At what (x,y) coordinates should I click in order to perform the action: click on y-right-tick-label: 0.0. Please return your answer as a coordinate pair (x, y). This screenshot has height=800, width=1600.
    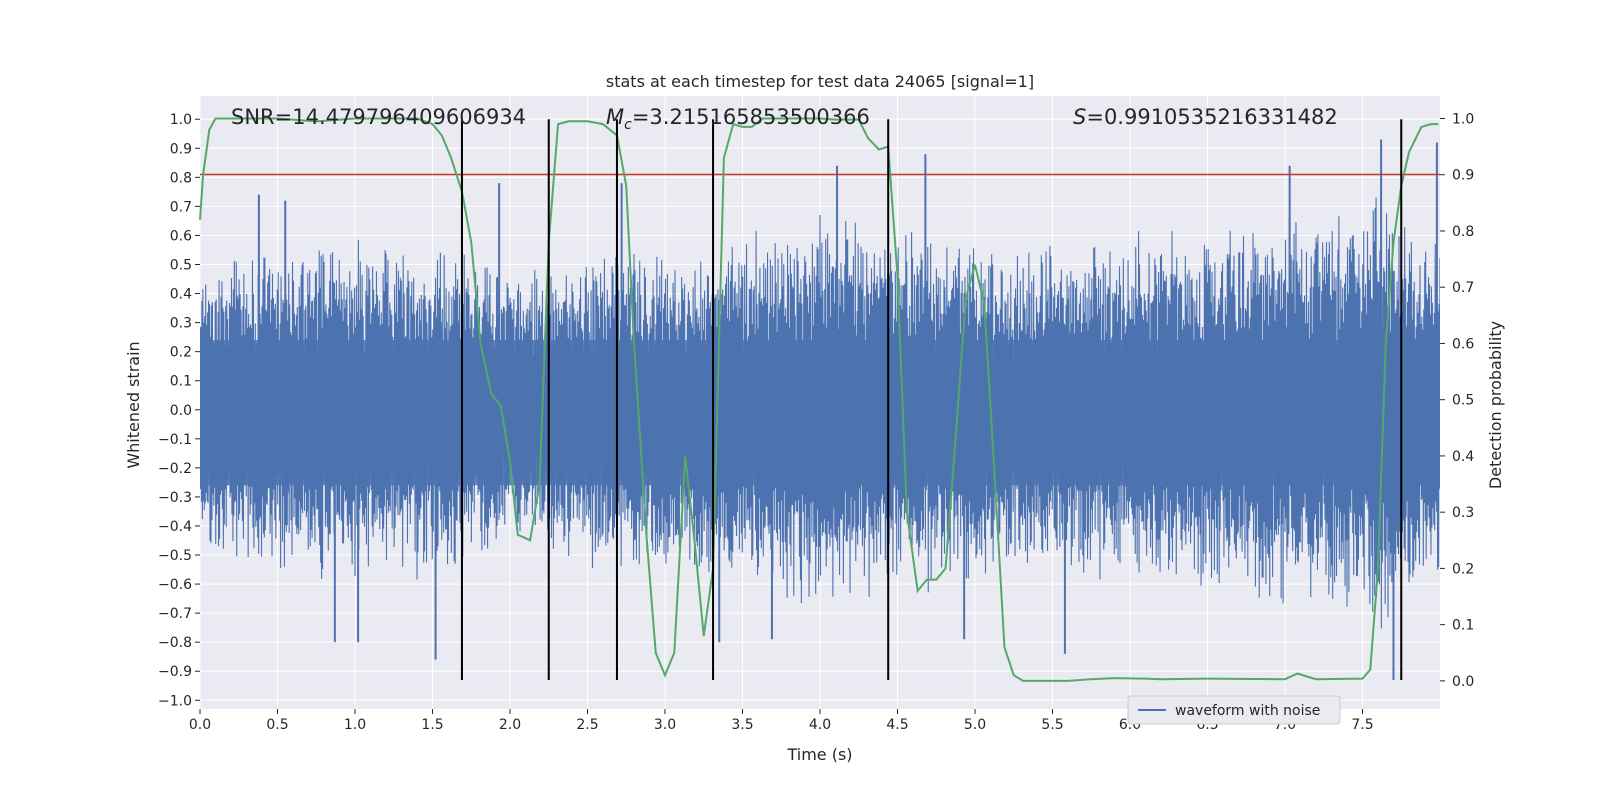
    Looking at the image, I should click on (1463, 682).